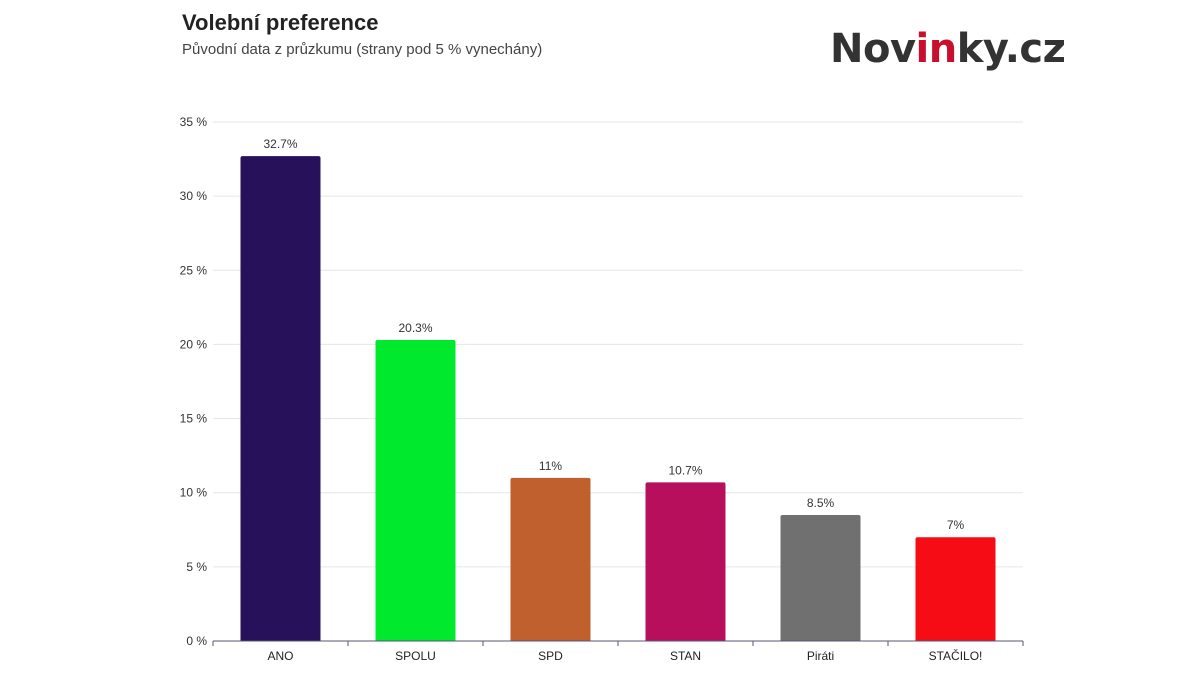 This screenshot has width=1200, height=675. I want to click on y-tick-label: 5 %, so click(196, 567).